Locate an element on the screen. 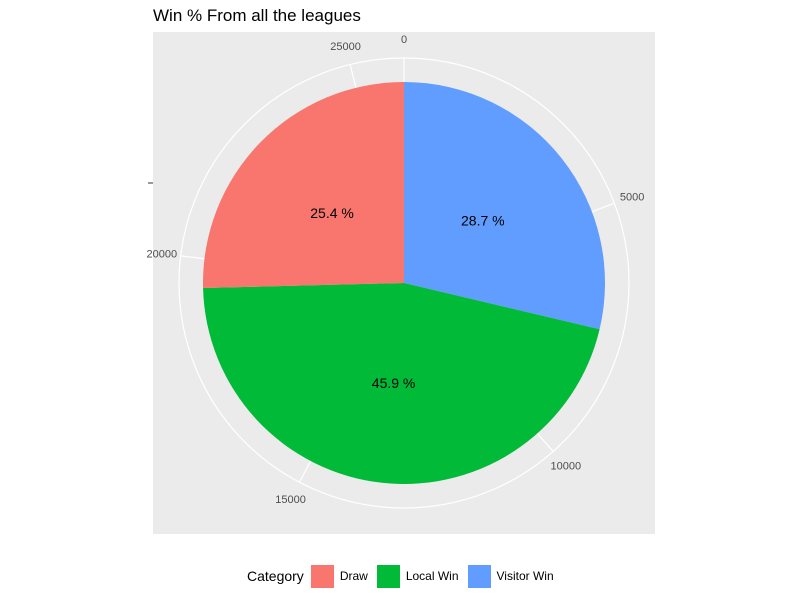 Image resolution: width=803 pixels, height=602 pixels. axis-tick-label: 0 is located at coordinates (404, 40).